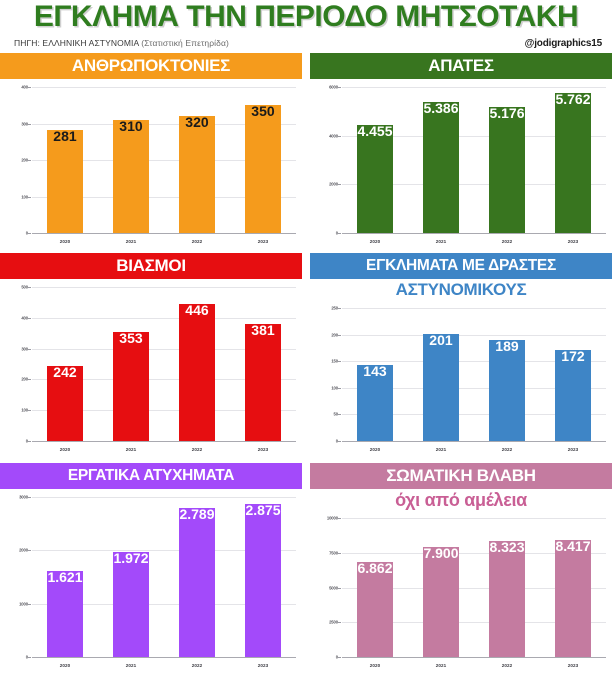 This screenshot has width=612, height=680. Describe the element at coordinates (375, 608) in the screenshot. I see `bar: 6.862` at that location.